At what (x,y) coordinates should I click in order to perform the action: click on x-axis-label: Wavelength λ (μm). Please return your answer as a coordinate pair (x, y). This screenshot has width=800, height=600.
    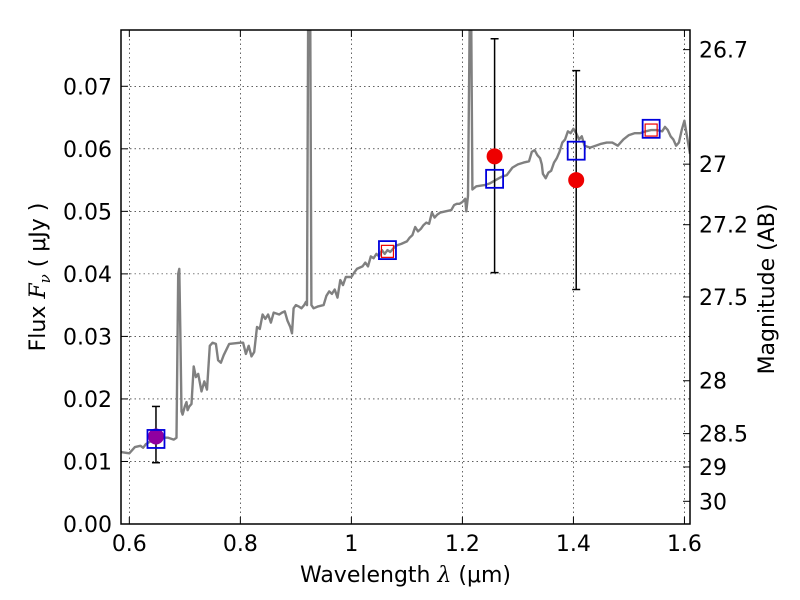
    Looking at the image, I should click on (405, 575).